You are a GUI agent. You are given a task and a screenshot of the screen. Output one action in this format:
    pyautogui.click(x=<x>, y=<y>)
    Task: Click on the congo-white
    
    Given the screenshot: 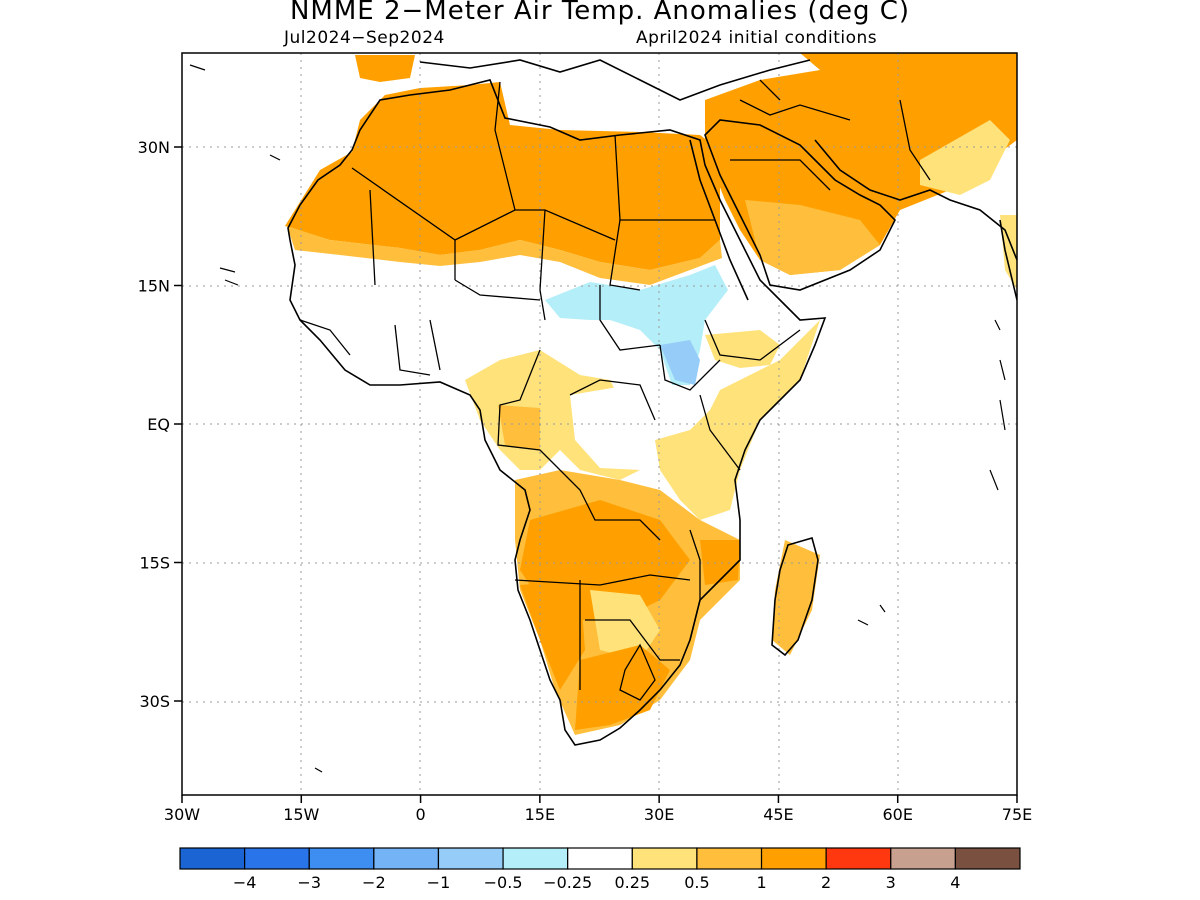 What is the action you would take?
    pyautogui.click(x=612, y=427)
    